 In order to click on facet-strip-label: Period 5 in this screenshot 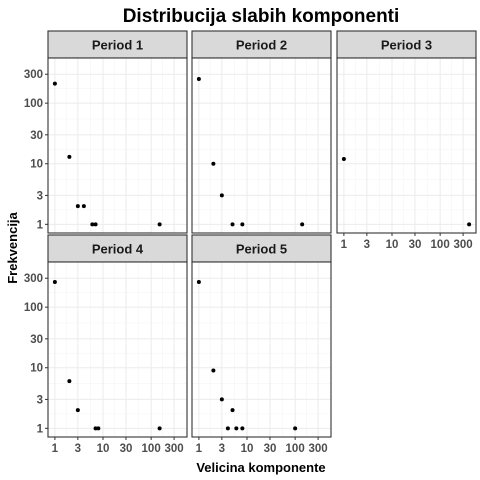, I will do `click(261, 249)`.